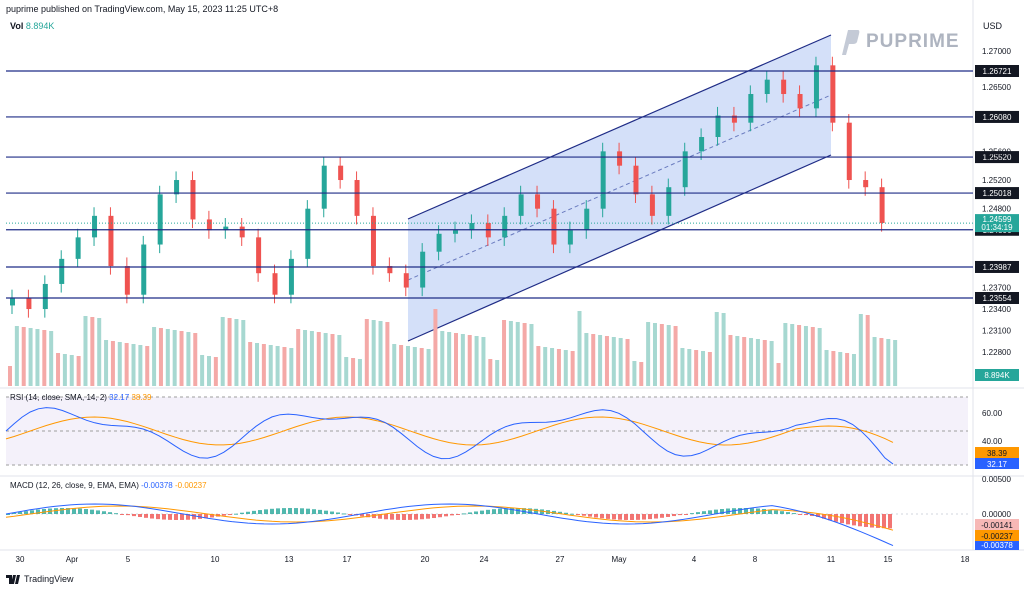 The height and width of the screenshot is (589, 1024). Describe the element at coordinates (996, 479) in the screenshot. I see `macd-axis-tick: 0.00500` at that location.